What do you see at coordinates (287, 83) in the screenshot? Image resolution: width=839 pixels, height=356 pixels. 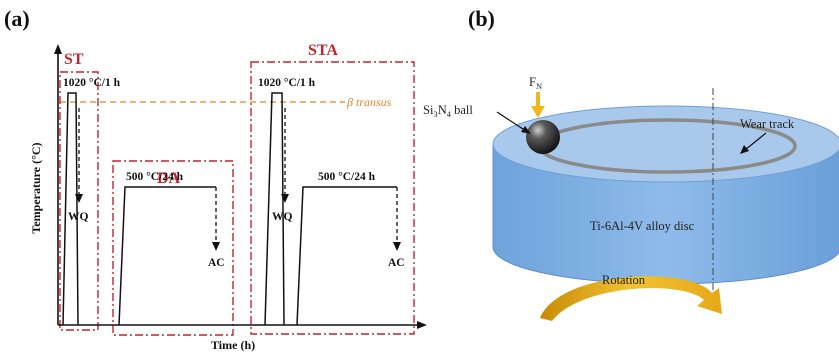 I see `sta-condition-1: 1020 °C/1 h` at bounding box center [287, 83].